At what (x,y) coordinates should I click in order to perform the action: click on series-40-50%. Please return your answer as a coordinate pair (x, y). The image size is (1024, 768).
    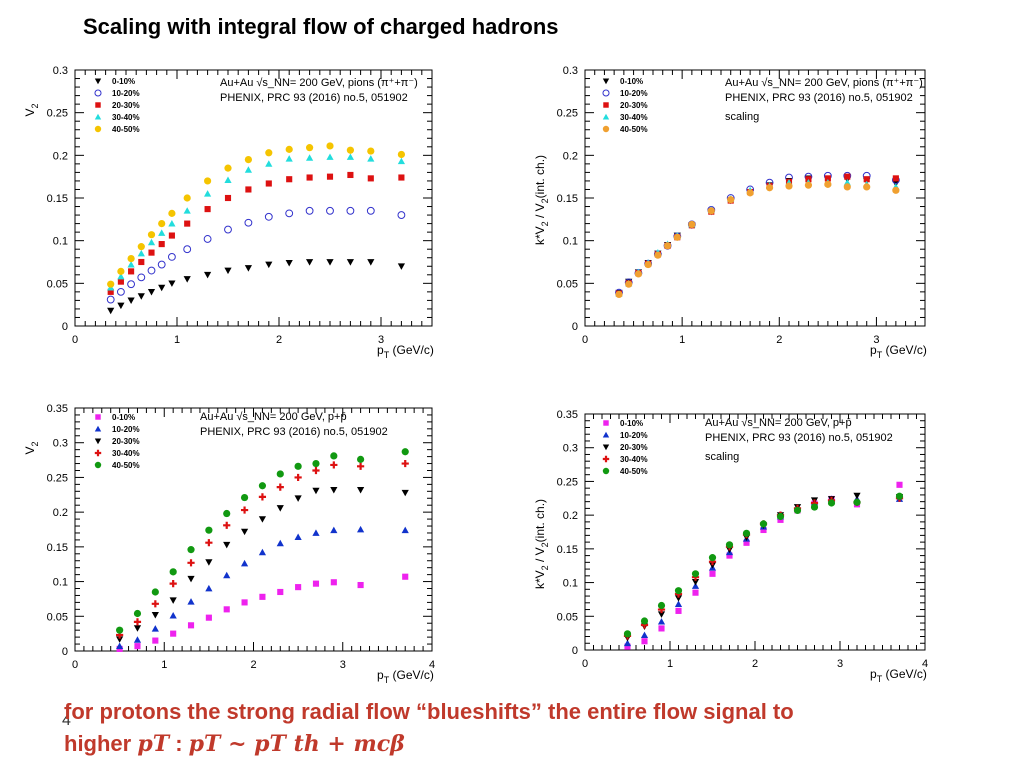
    Looking at the image, I should click on (256, 215).